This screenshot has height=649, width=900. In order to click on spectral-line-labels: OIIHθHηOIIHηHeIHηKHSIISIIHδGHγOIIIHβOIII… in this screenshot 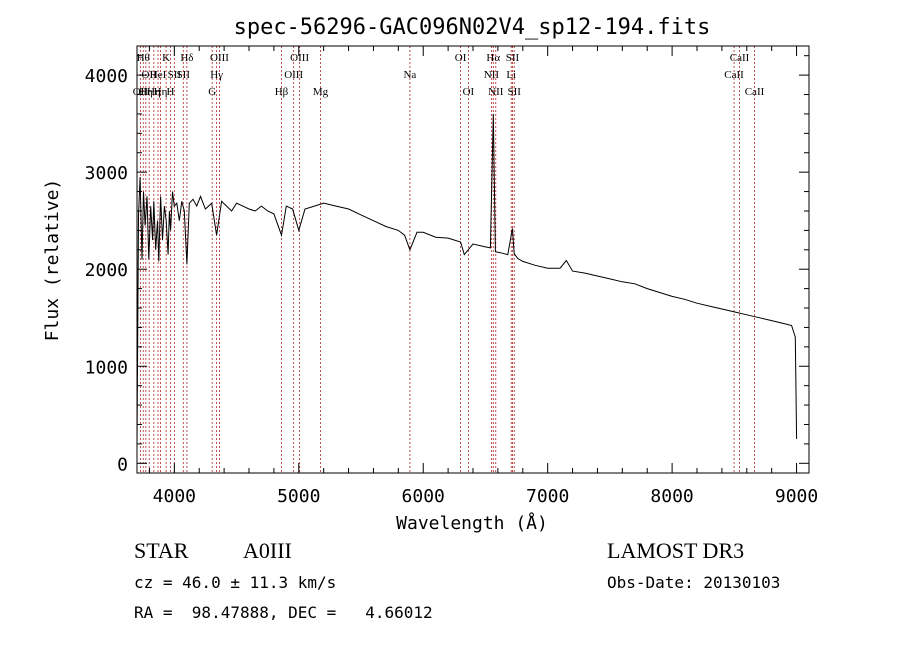, I will do `click(449, 75)`.